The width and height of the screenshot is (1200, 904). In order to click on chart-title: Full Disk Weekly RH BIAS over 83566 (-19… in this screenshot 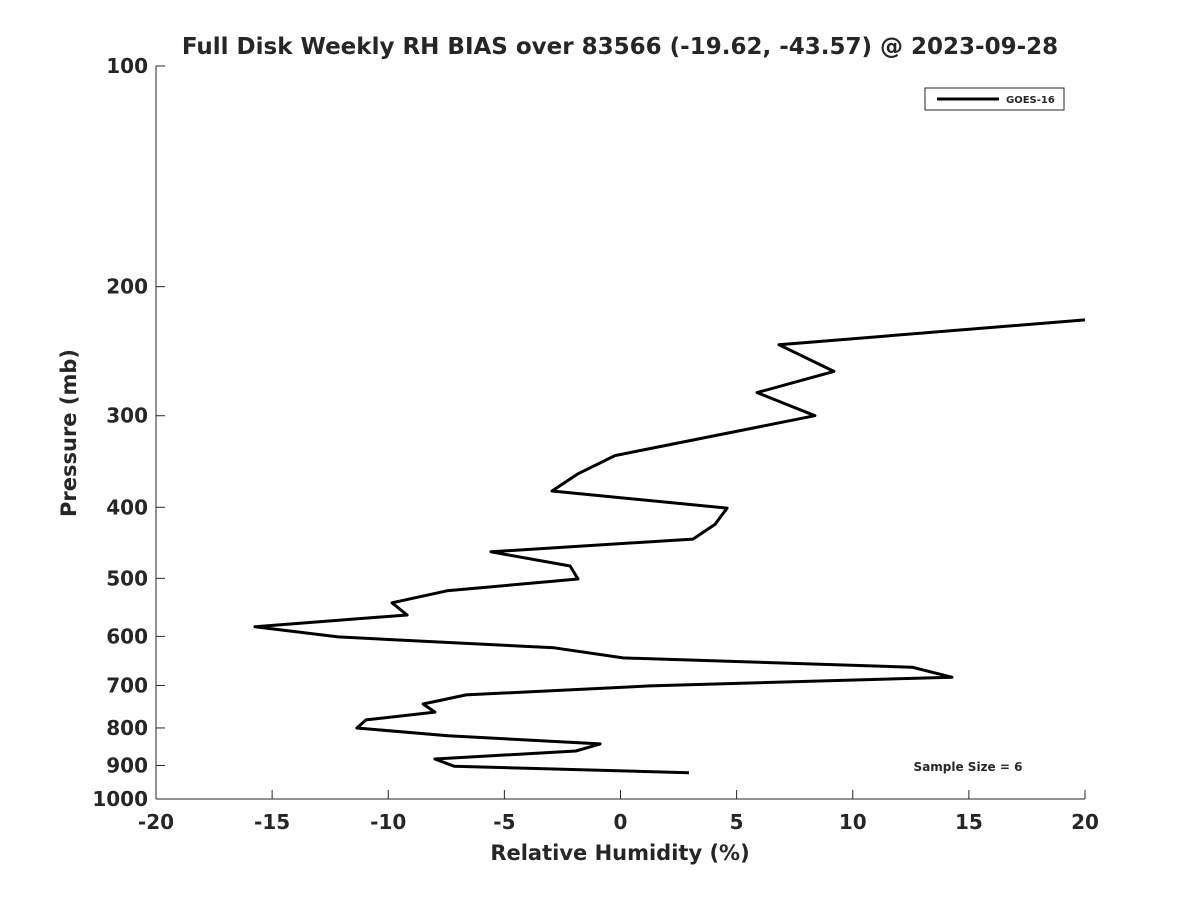, I will do `click(620, 47)`.